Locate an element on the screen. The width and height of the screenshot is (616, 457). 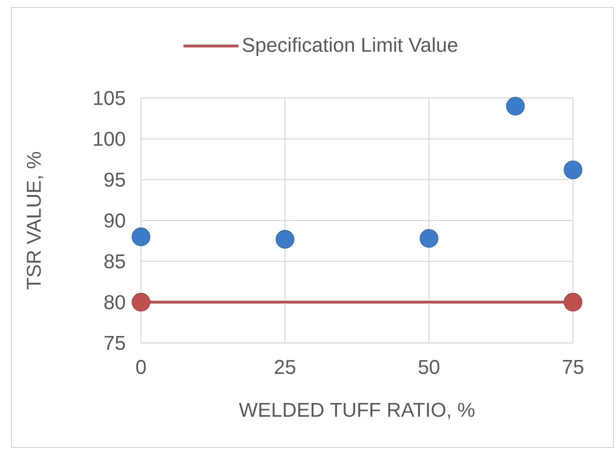
x-tick-label: 25 is located at coordinates (285, 367).